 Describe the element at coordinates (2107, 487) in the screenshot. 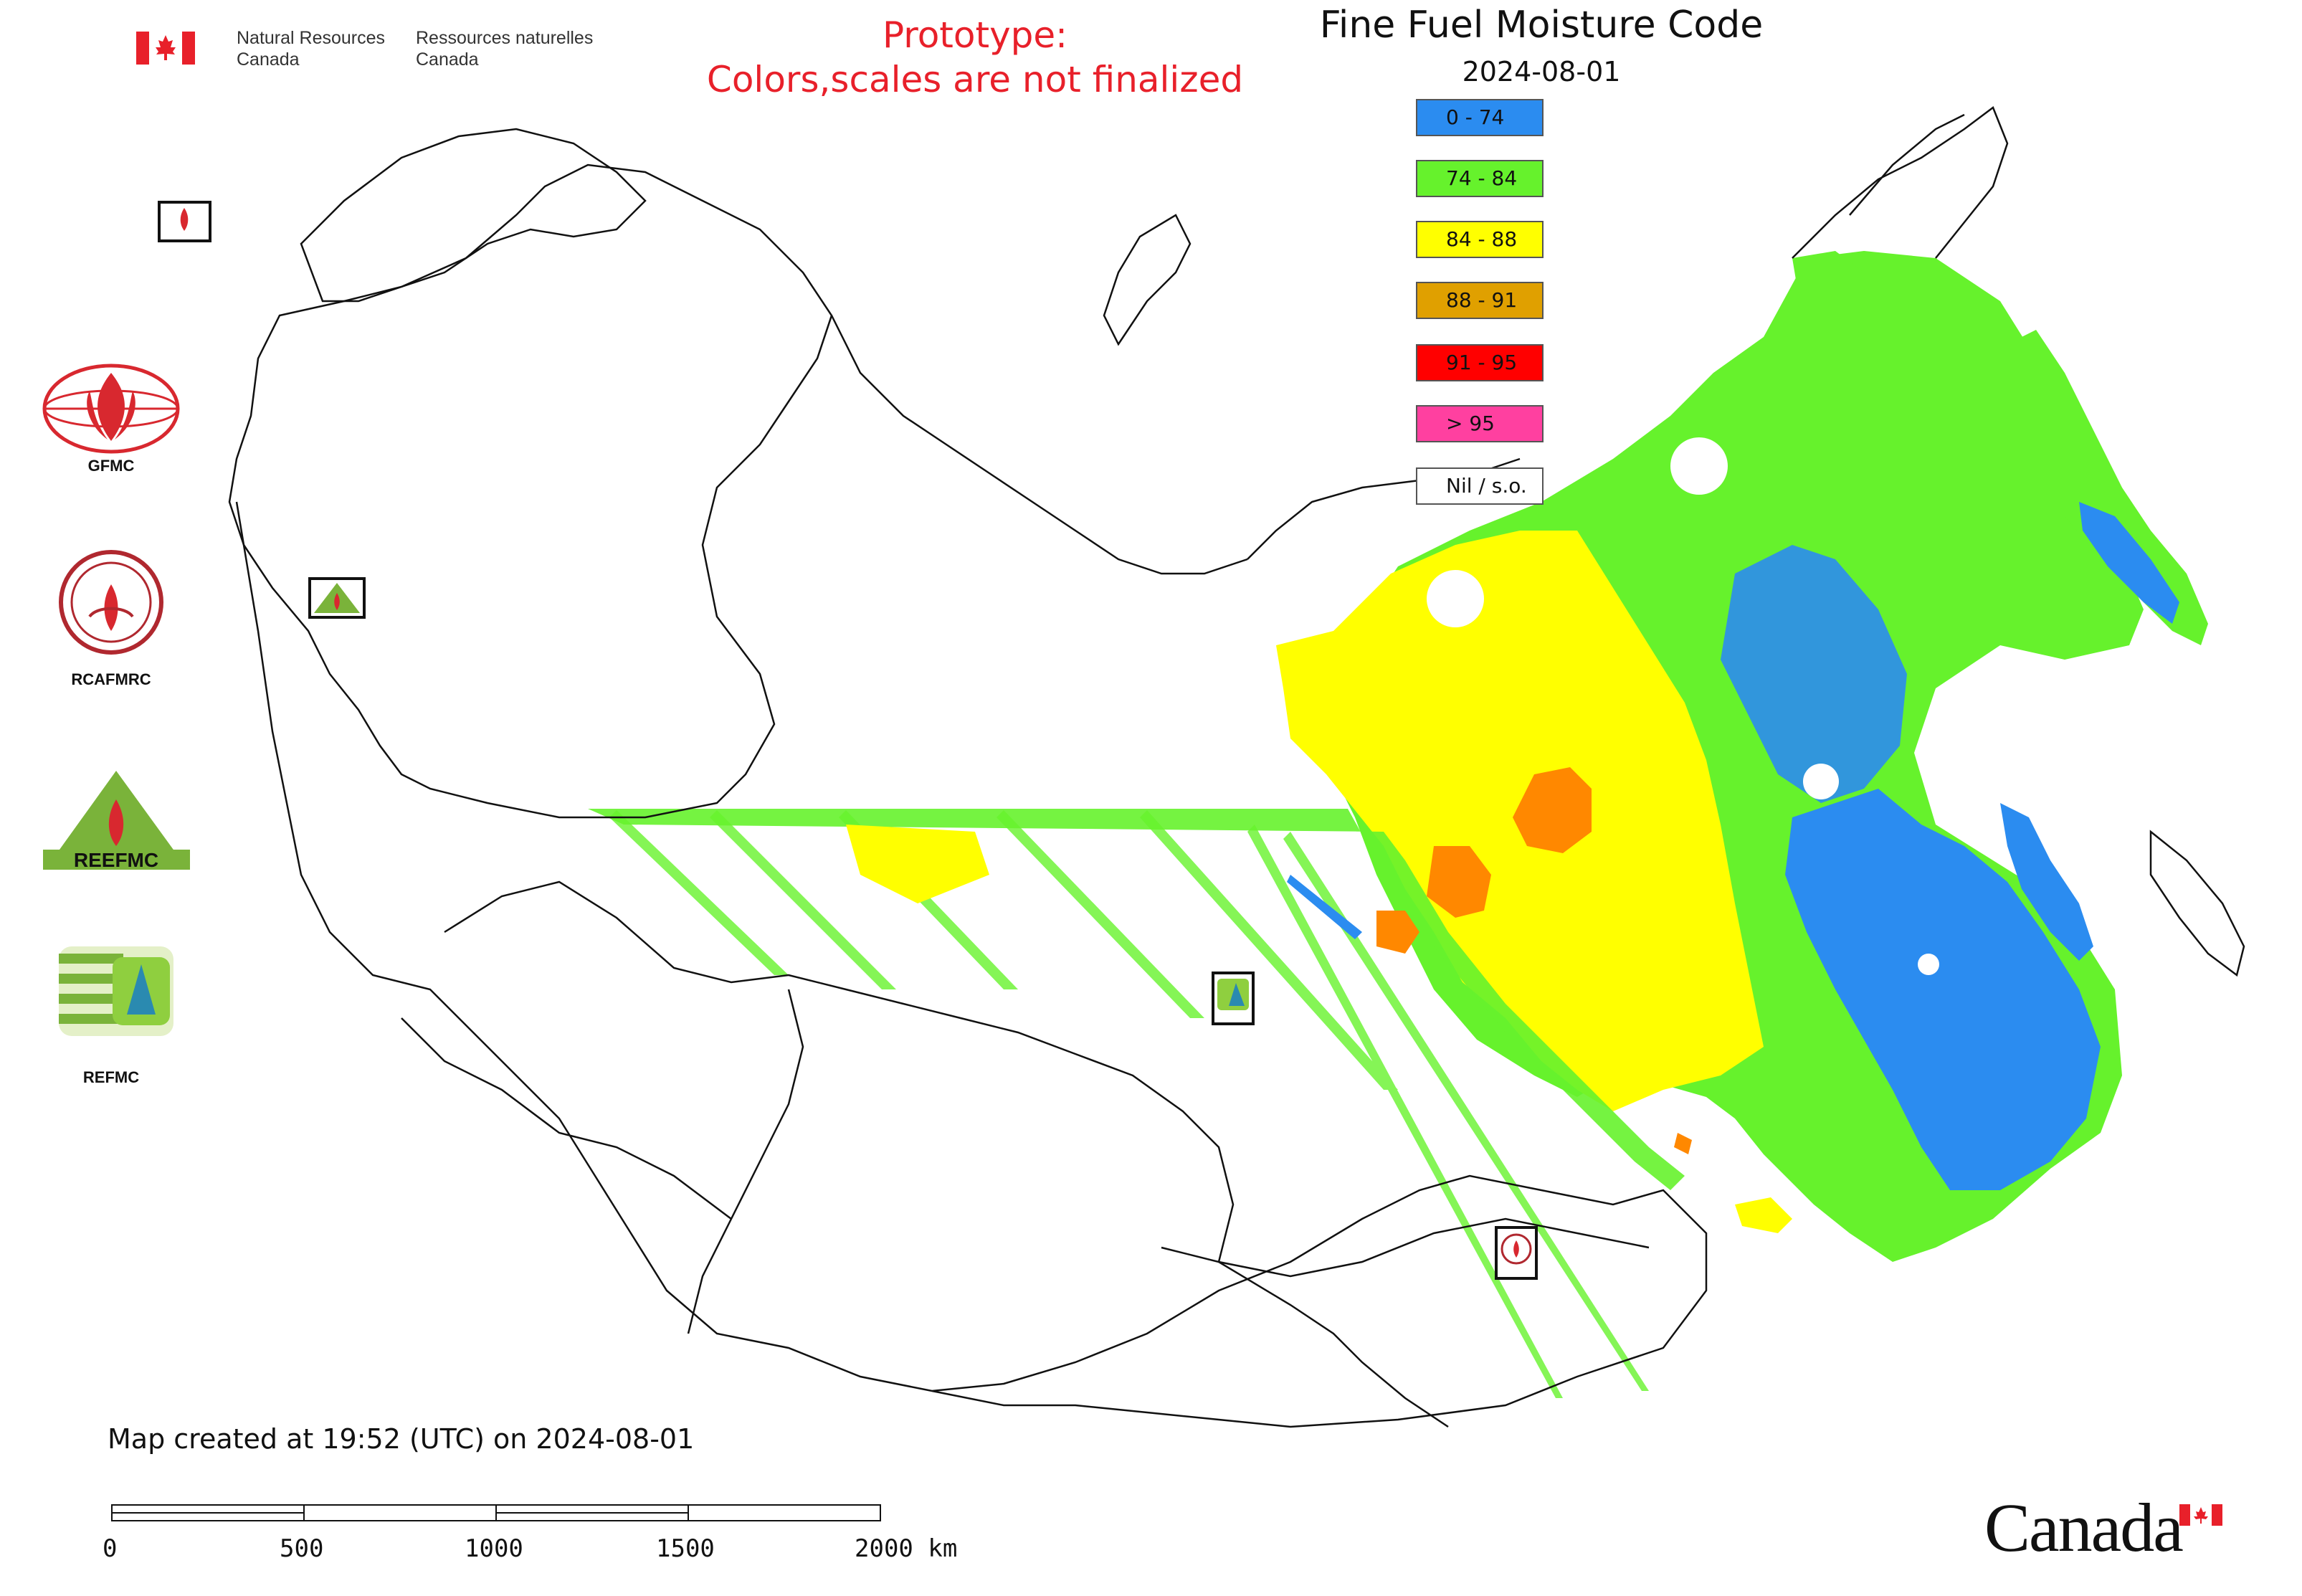

I see `ffmc-kamchatka` at that location.